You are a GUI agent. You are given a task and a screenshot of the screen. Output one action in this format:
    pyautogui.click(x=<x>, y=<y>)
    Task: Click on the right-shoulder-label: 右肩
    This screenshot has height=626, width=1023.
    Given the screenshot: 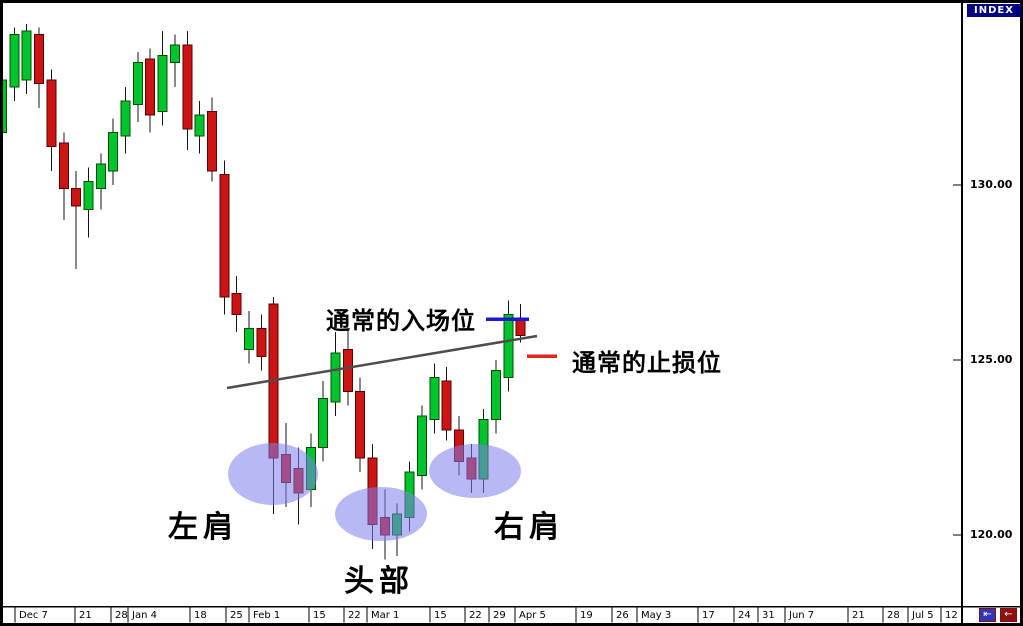 What is the action you would take?
    pyautogui.click(x=529, y=527)
    